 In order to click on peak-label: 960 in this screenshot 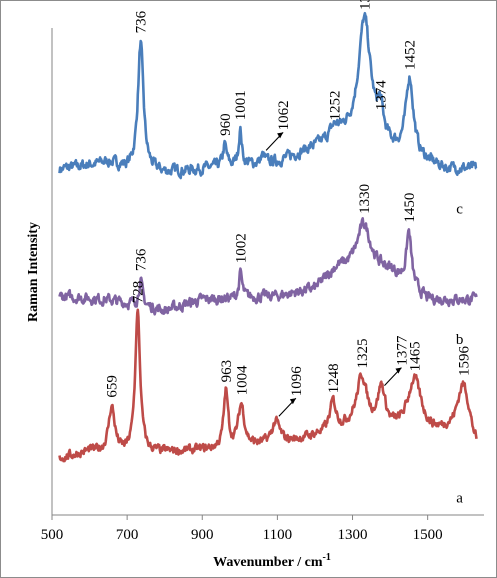, I will do `click(226, 124)`.